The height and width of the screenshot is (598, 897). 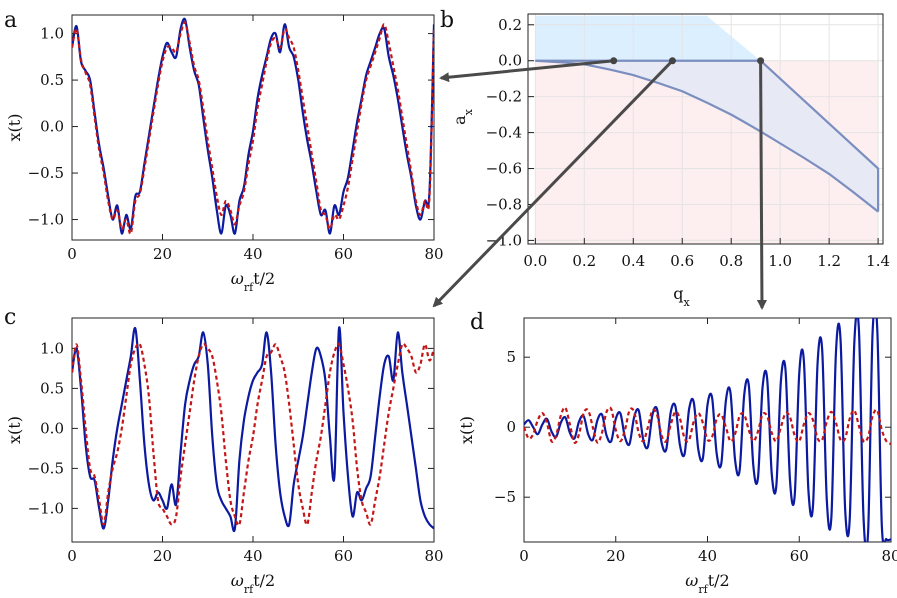 What do you see at coordinates (504, 133) in the screenshot?
I see `y-tick-label: −0.4` at bounding box center [504, 133].